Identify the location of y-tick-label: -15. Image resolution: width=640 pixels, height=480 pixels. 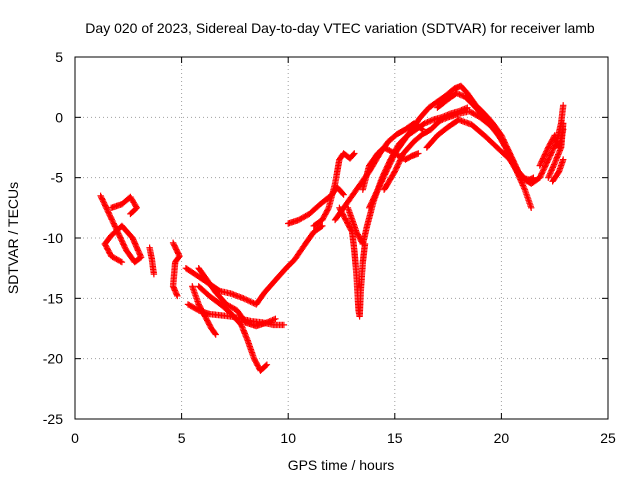
(53, 298).